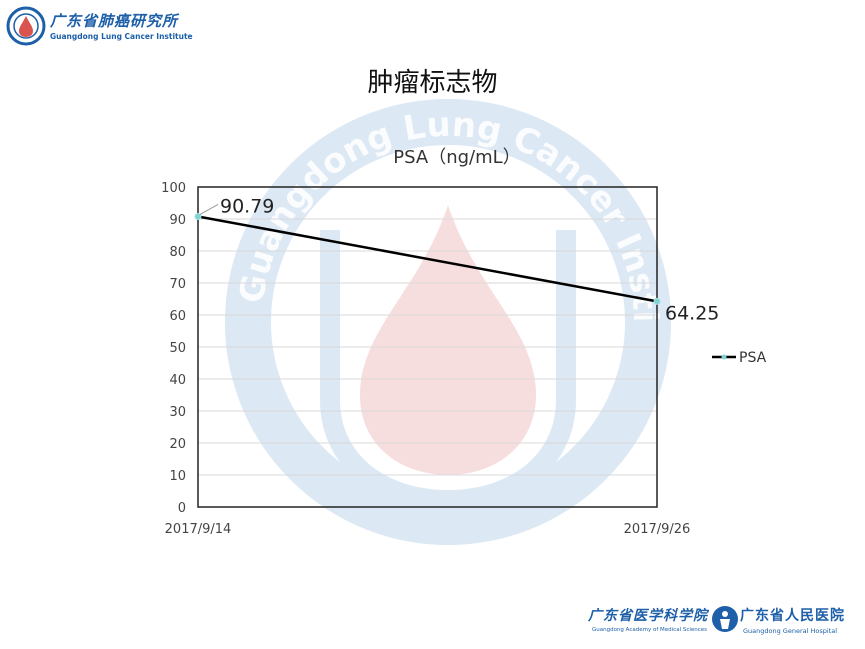 This screenshot has width=865, height=649. Describe the element at coordinates (456, 157) in the screenshot. I see `chart-title: PSA（ng/mL）` at that location.